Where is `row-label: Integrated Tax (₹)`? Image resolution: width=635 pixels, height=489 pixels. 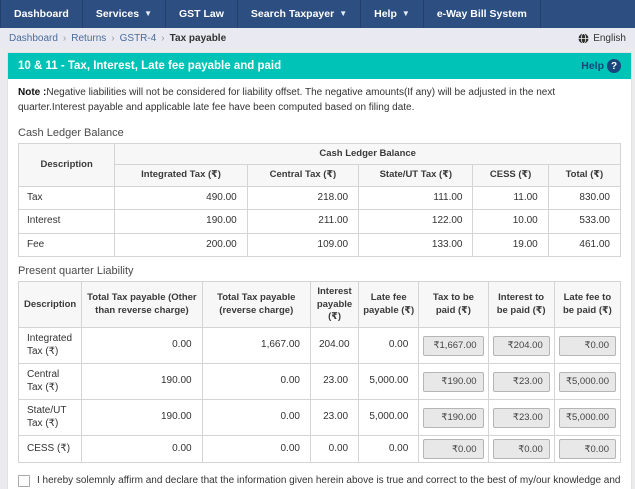
row-label: Integrated Tax (₹) is located at coordinates (50, 346).